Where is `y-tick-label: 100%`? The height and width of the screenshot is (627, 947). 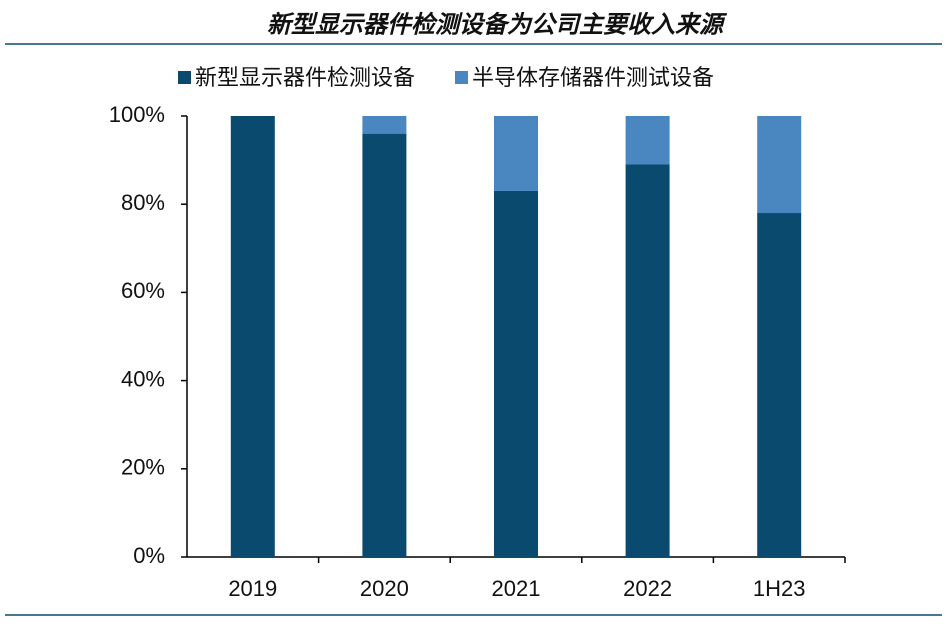
y-tick-label: 100% is located at coordinates (137, 114).